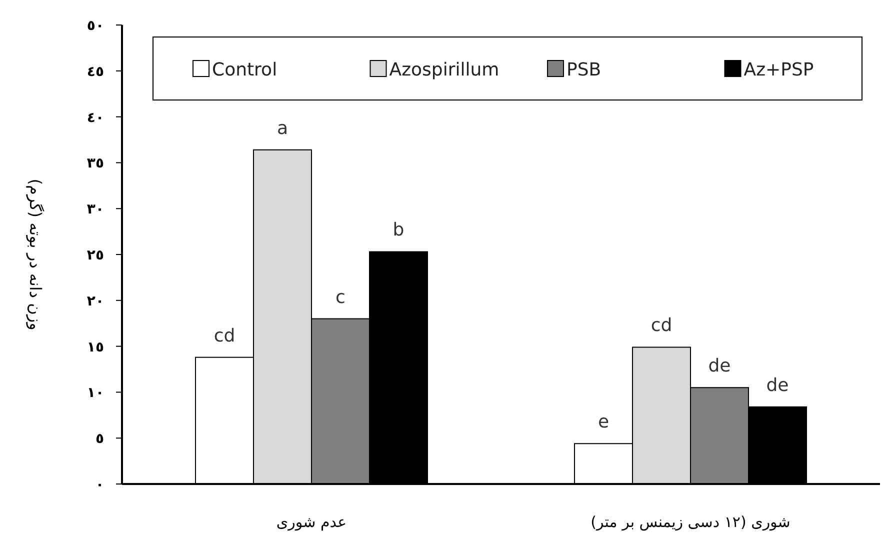  Describe the element at coordinates (95, 118) in the screenshot. I see `y-tick-label: ٤٠` at that location.